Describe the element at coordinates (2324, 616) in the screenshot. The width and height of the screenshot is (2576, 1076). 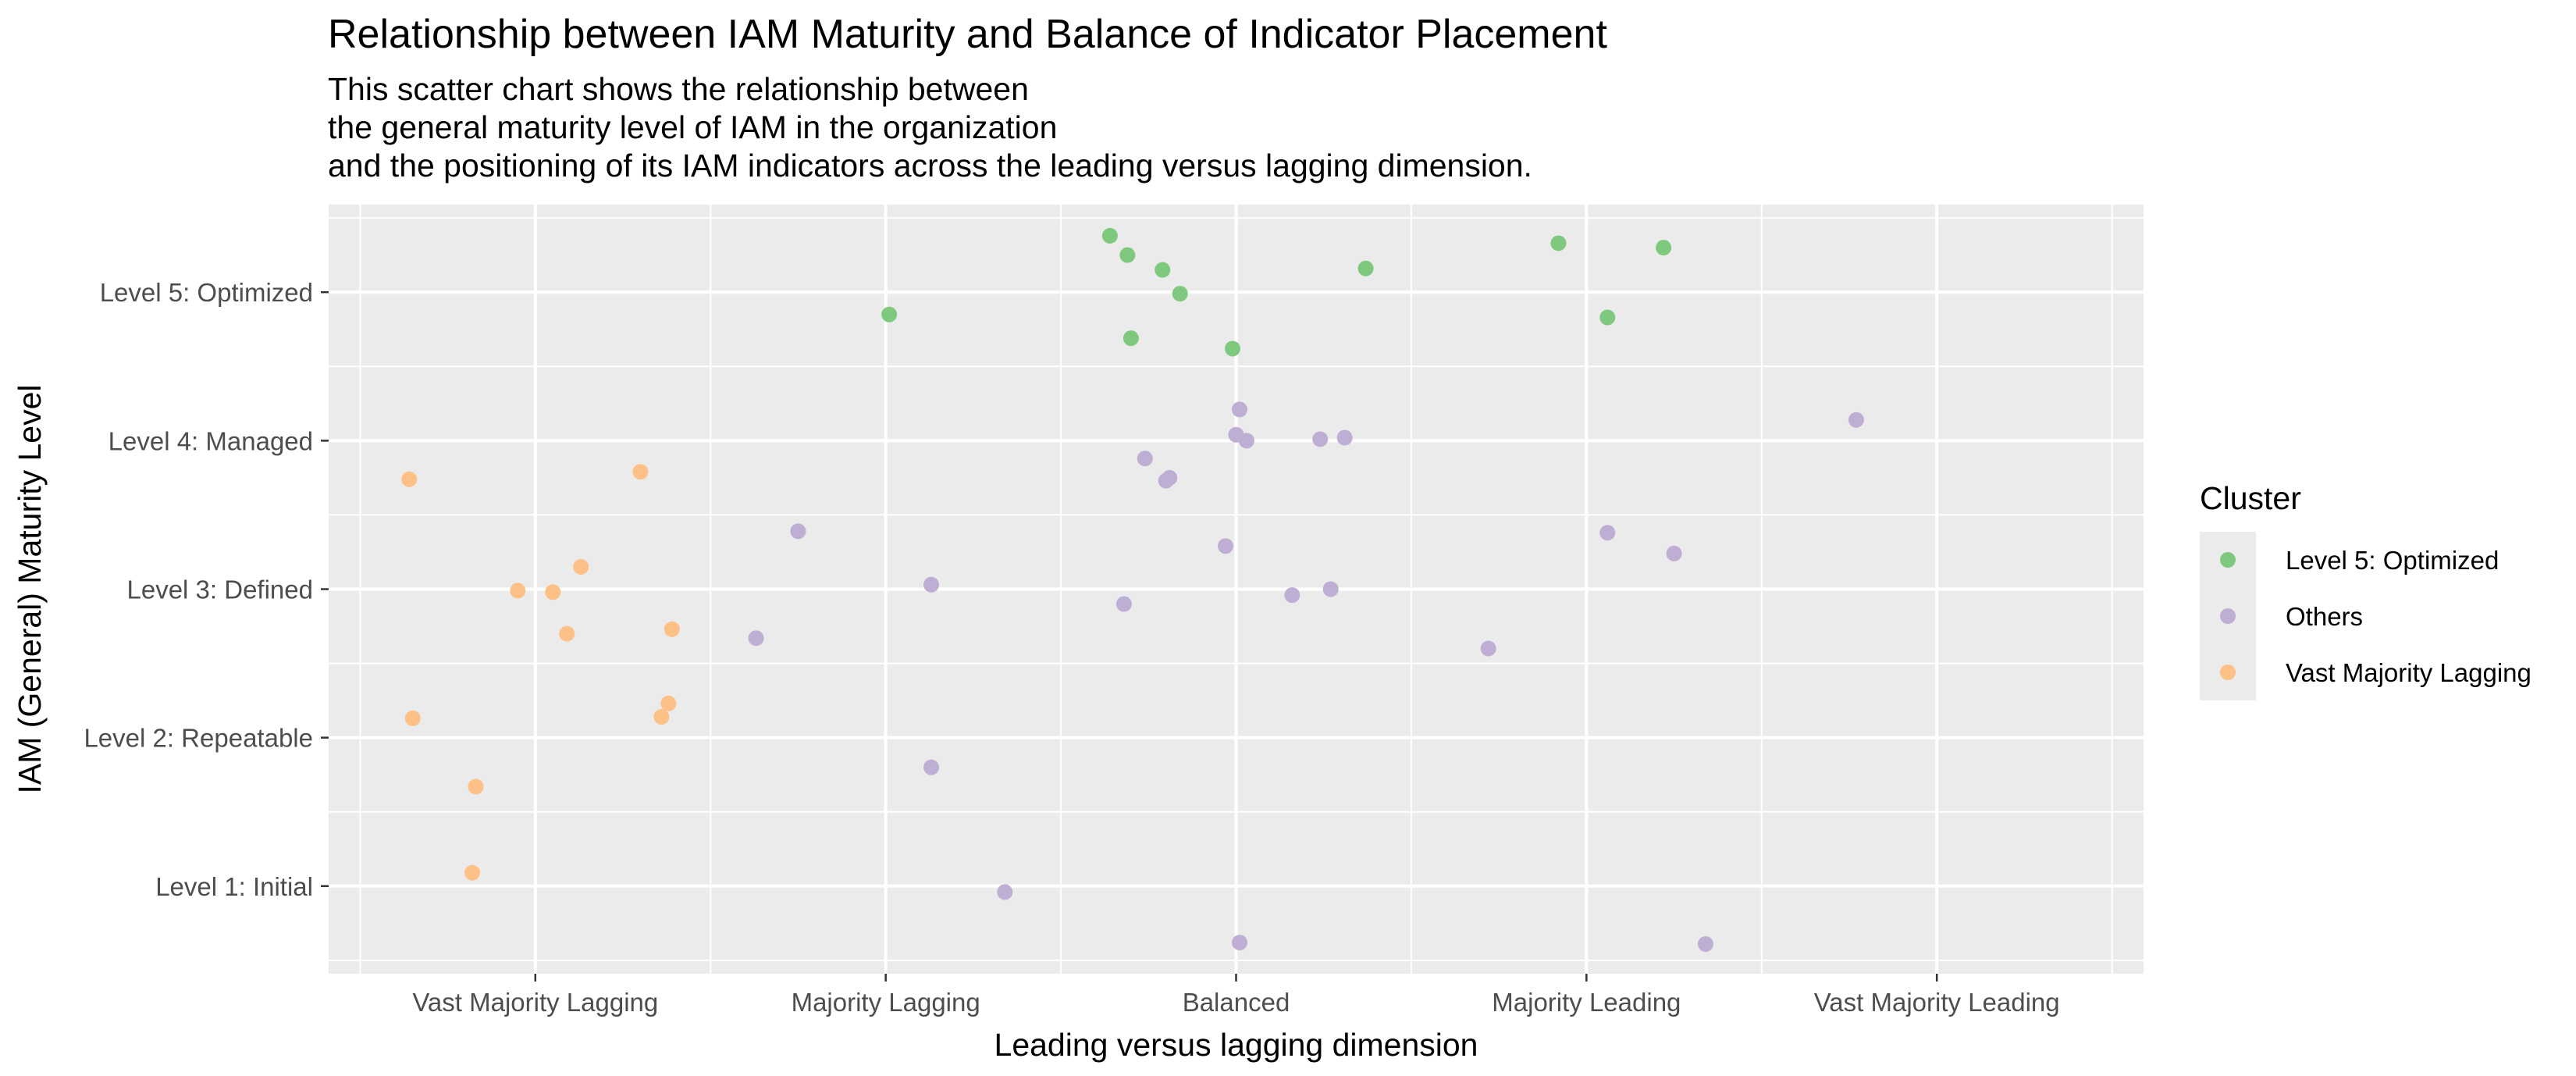
I see `legend-label: Others` at that location.